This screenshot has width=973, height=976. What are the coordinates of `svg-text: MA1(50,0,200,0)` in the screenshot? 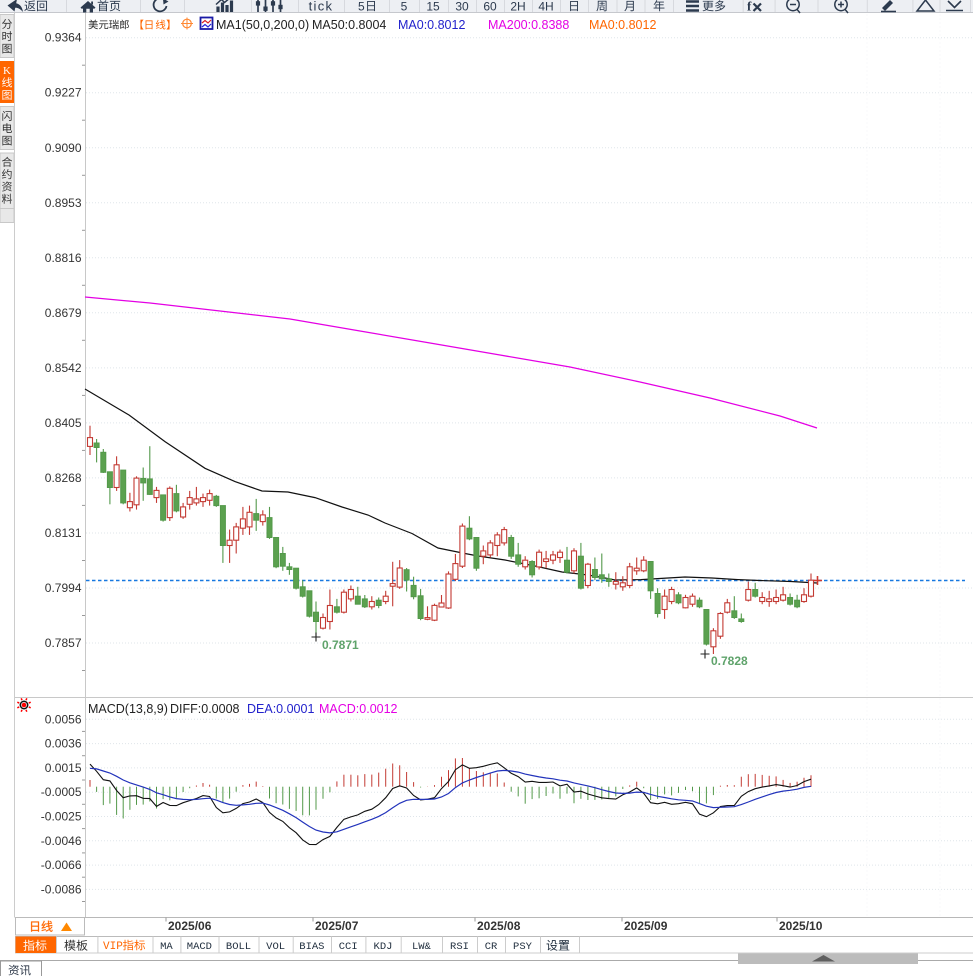 It's located at (262, 25).